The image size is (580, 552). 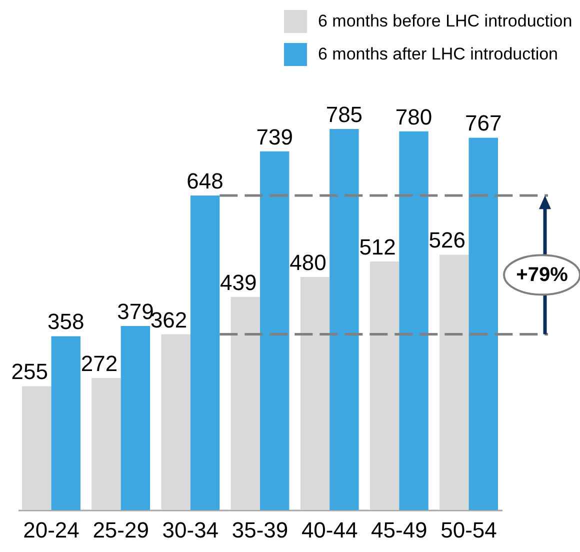 What do you see at coordinates (66, 321) in the screenshot?
I see `data-label: 358` at bounding box center [66, 321].